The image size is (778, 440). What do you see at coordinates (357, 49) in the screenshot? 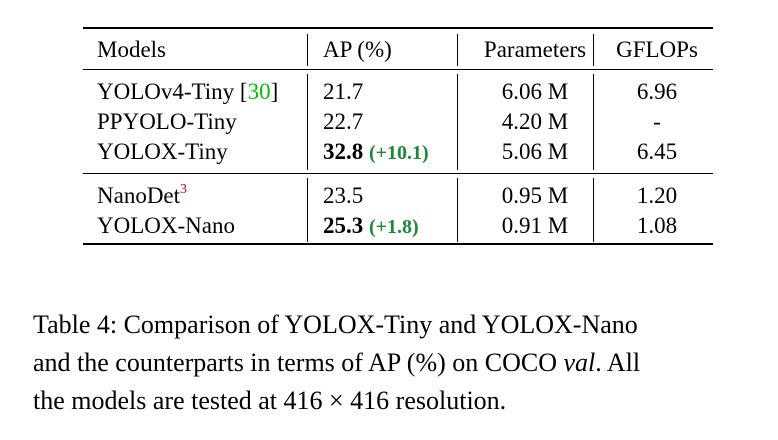
I see `header-ap: AP (%)` at bounding box center [357, 49].